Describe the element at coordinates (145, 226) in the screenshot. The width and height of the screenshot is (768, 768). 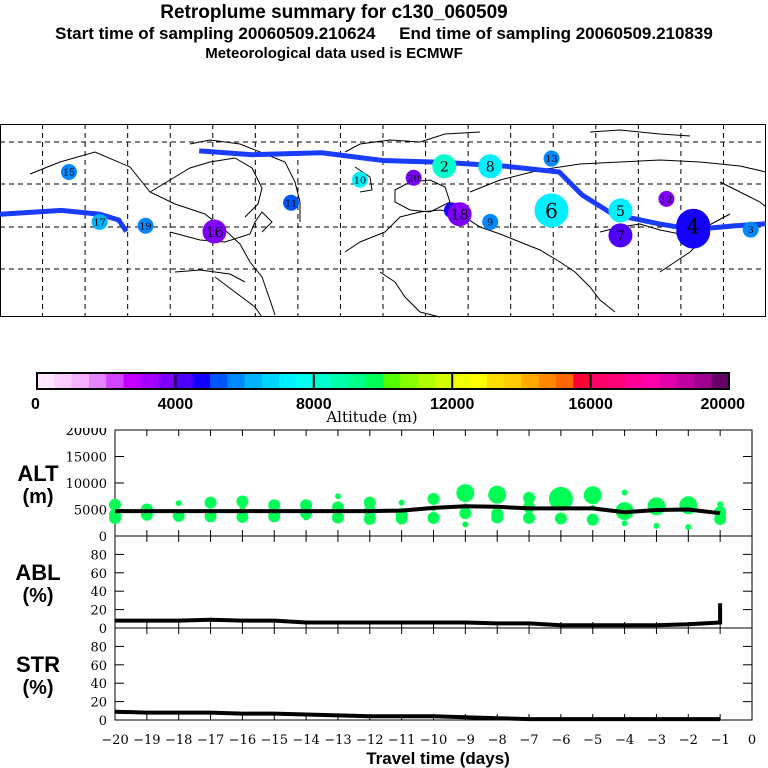
I see `cluster-label: 19` at that location.